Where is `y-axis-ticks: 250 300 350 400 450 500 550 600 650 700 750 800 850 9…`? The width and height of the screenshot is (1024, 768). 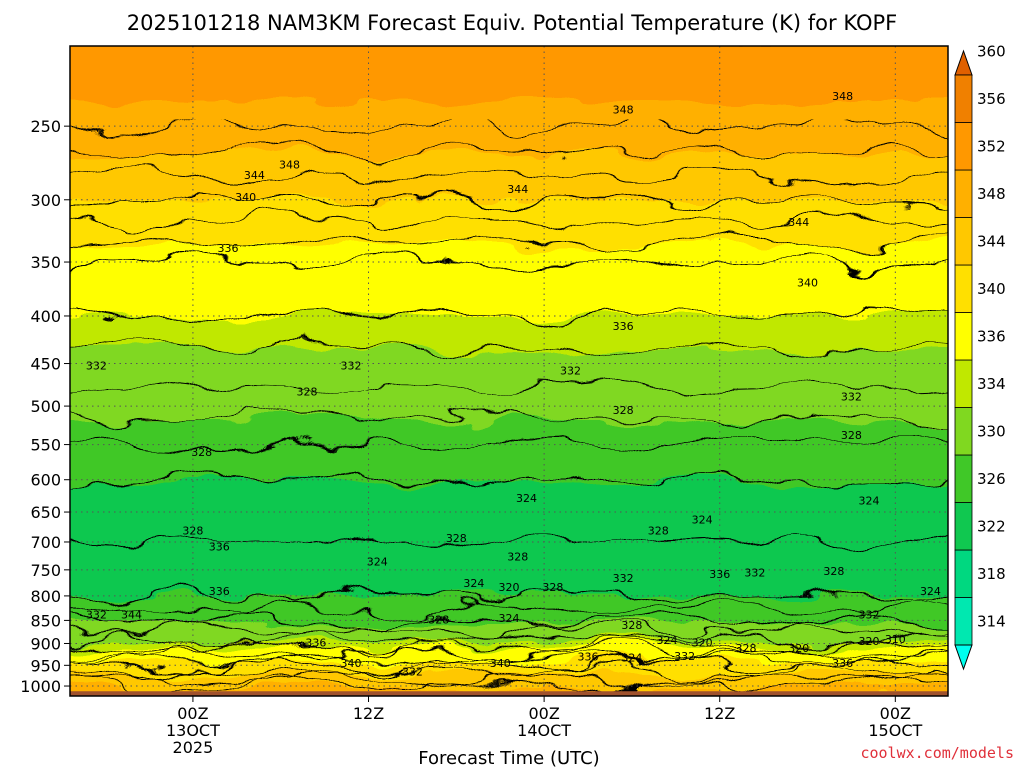
y-axis-ticks: 250 300 350 400 450 500 550 600 650 700 750 800 850 9… is located at coordinates (45, 406).